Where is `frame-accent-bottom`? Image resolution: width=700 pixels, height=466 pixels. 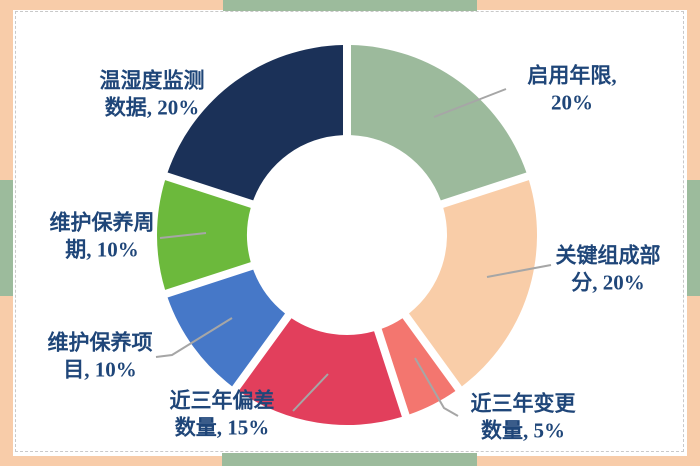 frame-accent-bottom is located at coordinates (349, 459).